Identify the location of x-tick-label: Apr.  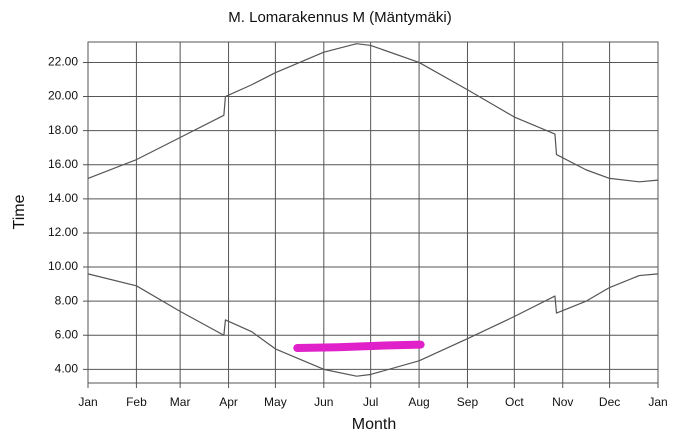
(228, 402).